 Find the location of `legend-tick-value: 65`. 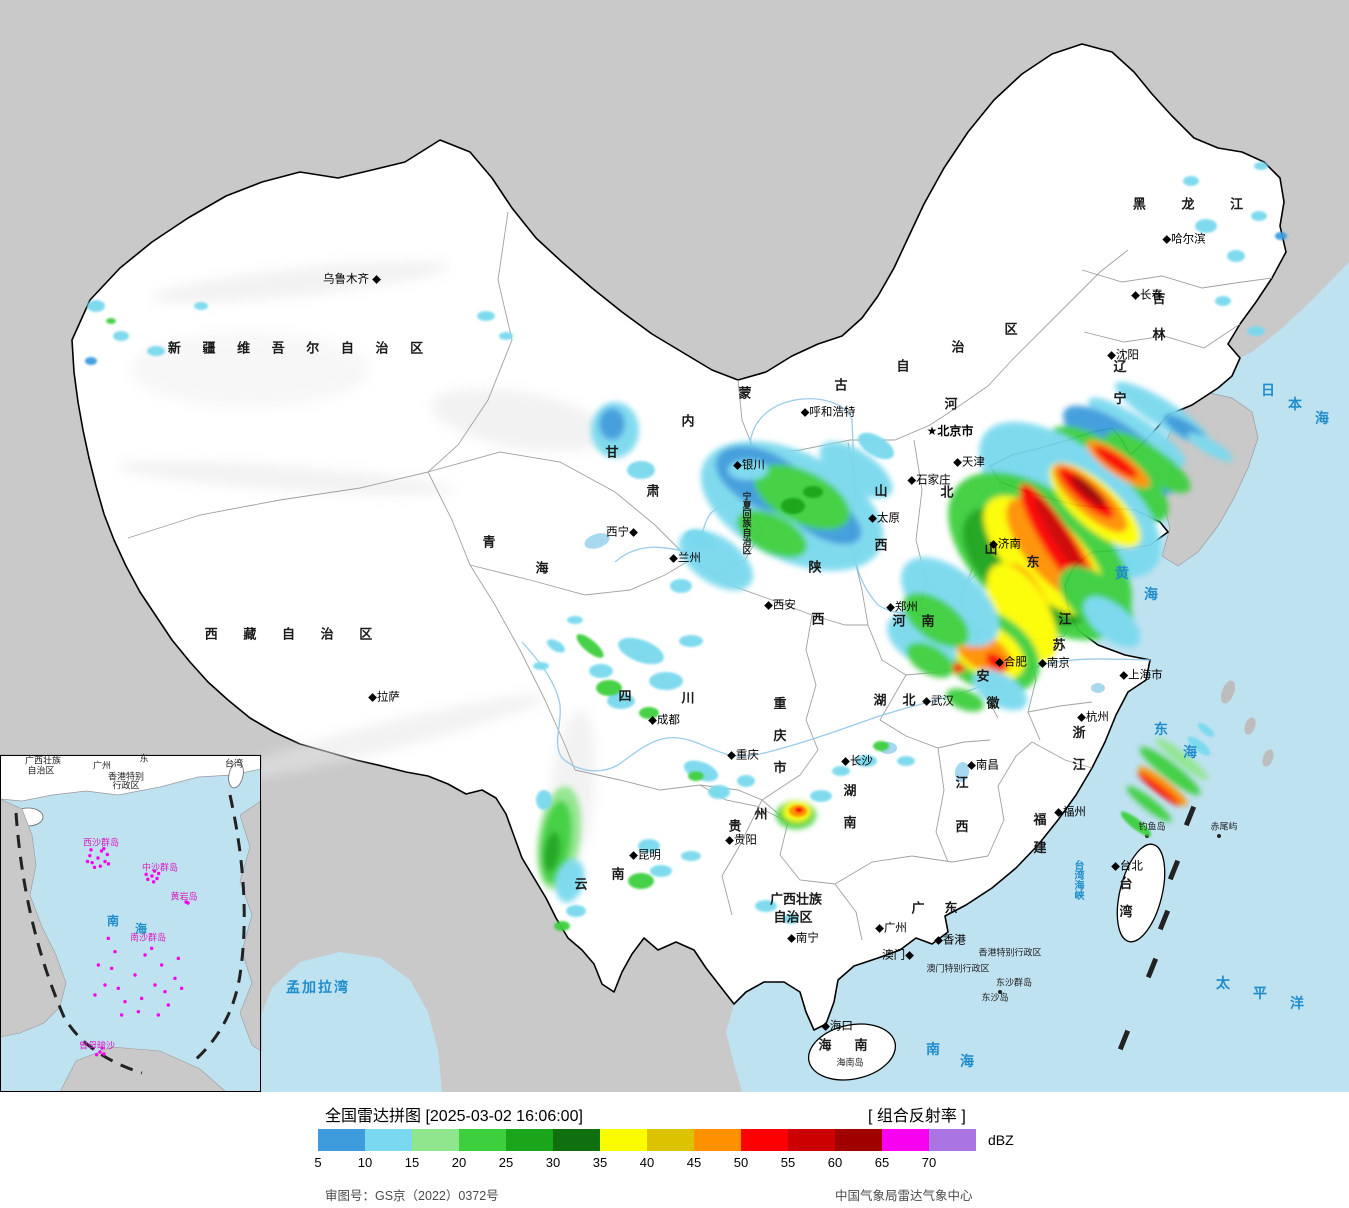

legend-tick-value: 65 is located at coordinates (882, 1162).